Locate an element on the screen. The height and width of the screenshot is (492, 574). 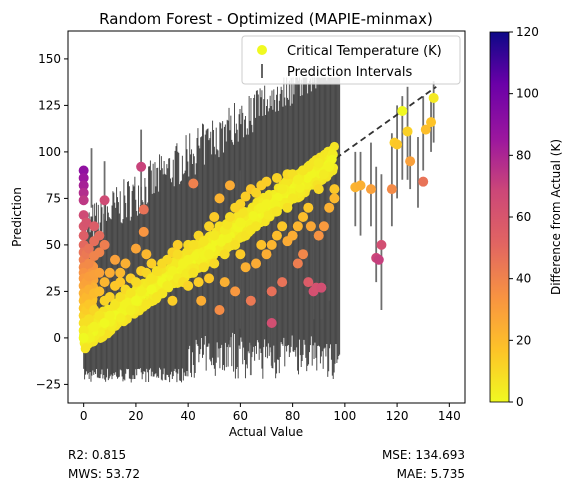
colorbar-tick-label: 100 is located at coordinates (527, 94).